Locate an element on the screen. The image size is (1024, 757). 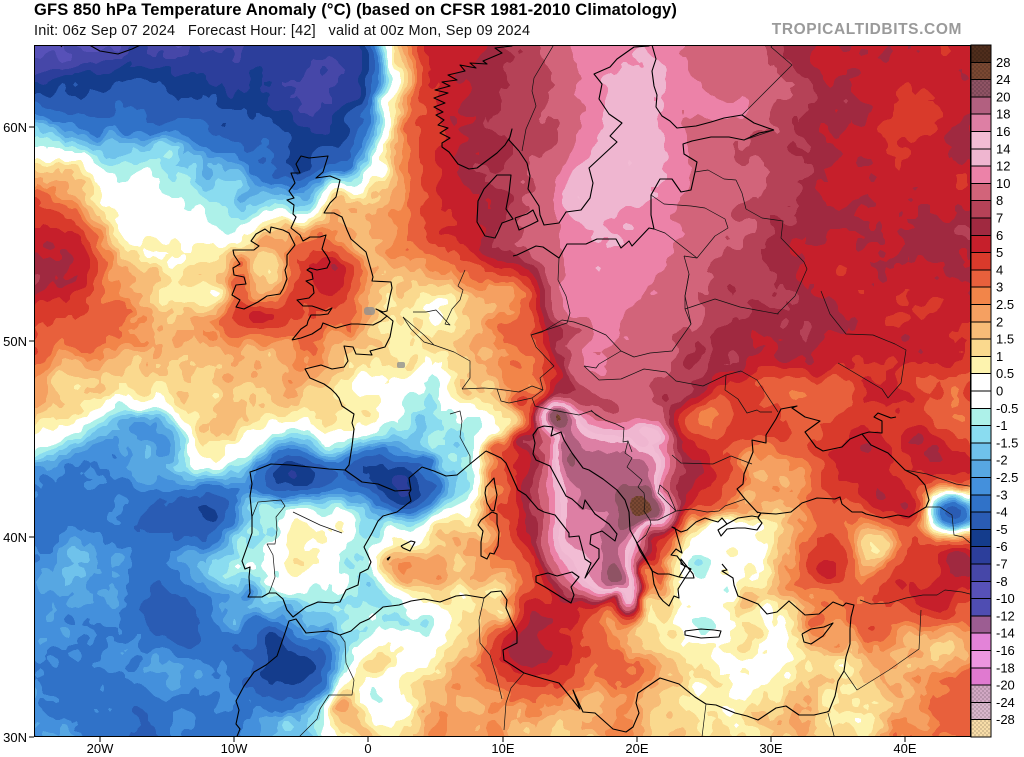
svg-text: 10W is located at coordinates (234, 748).